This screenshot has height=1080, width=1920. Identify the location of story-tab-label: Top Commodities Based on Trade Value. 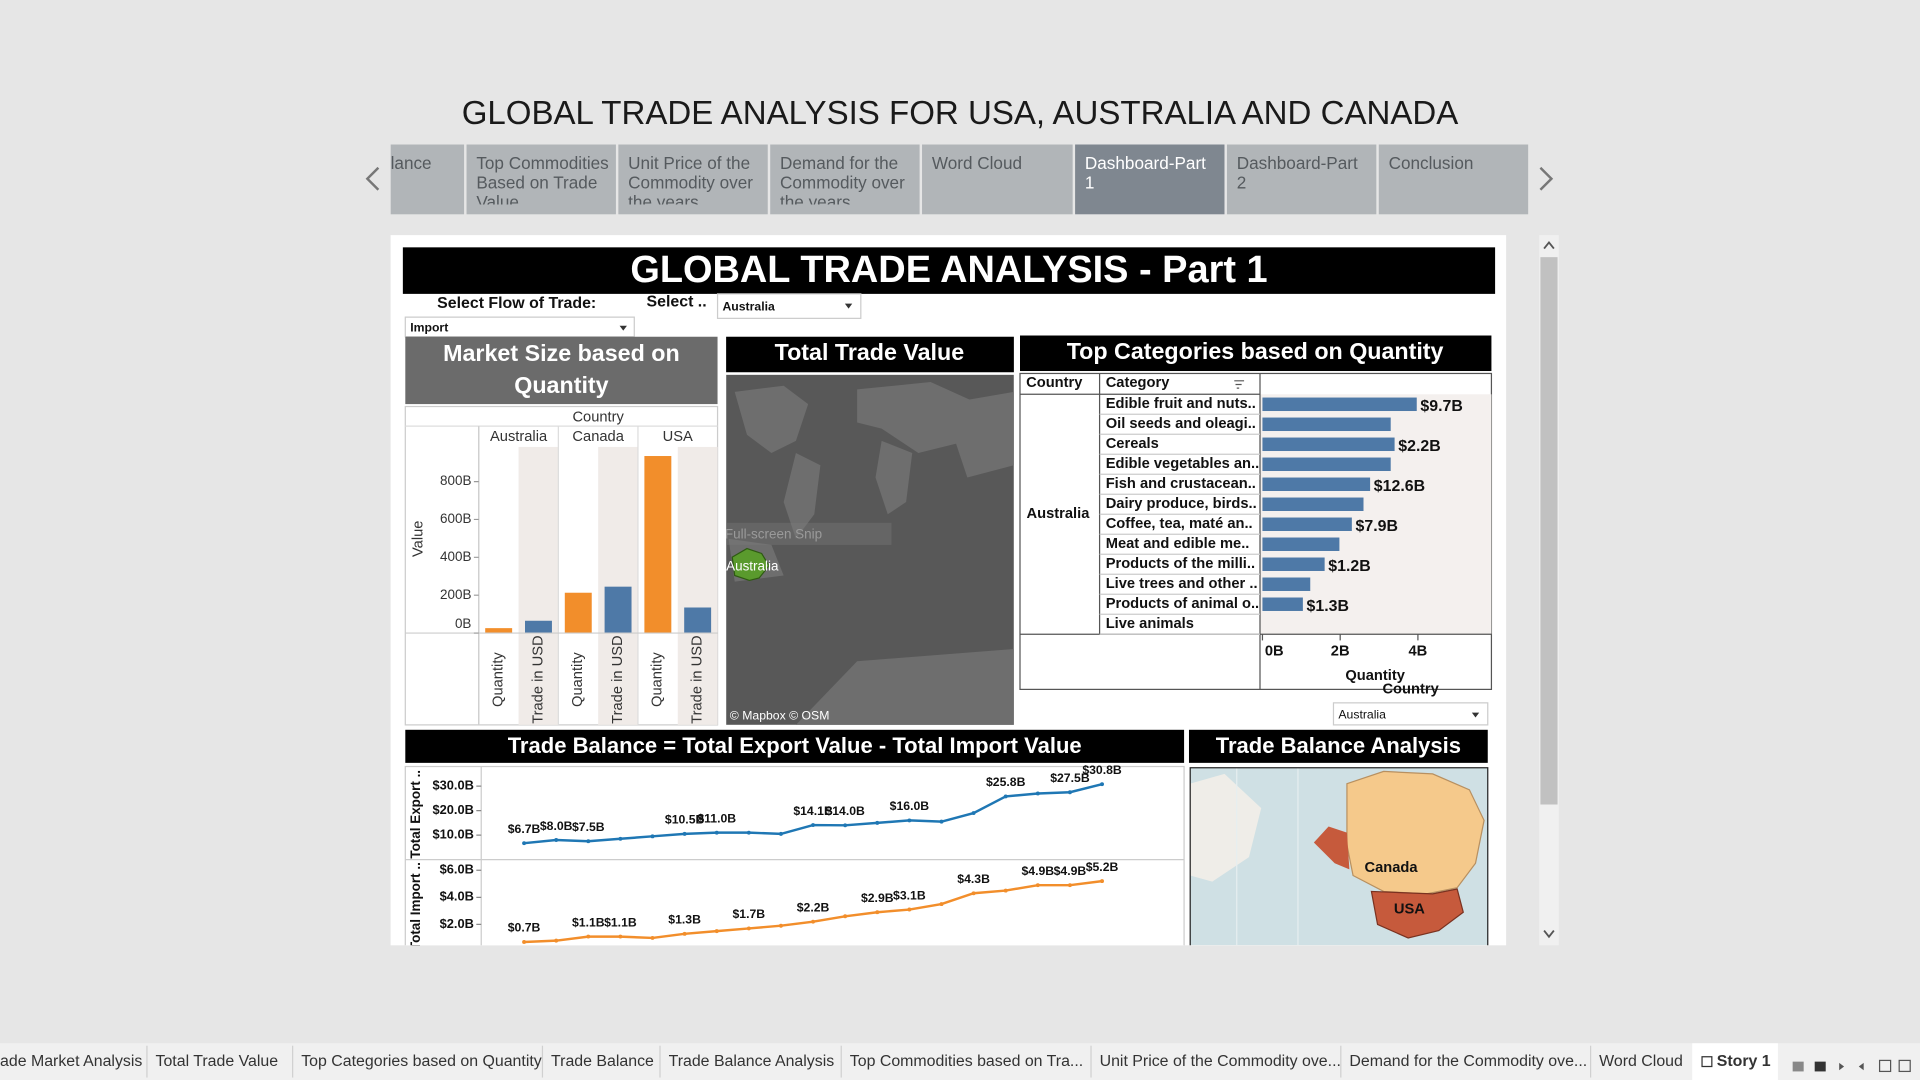
(542, 179).